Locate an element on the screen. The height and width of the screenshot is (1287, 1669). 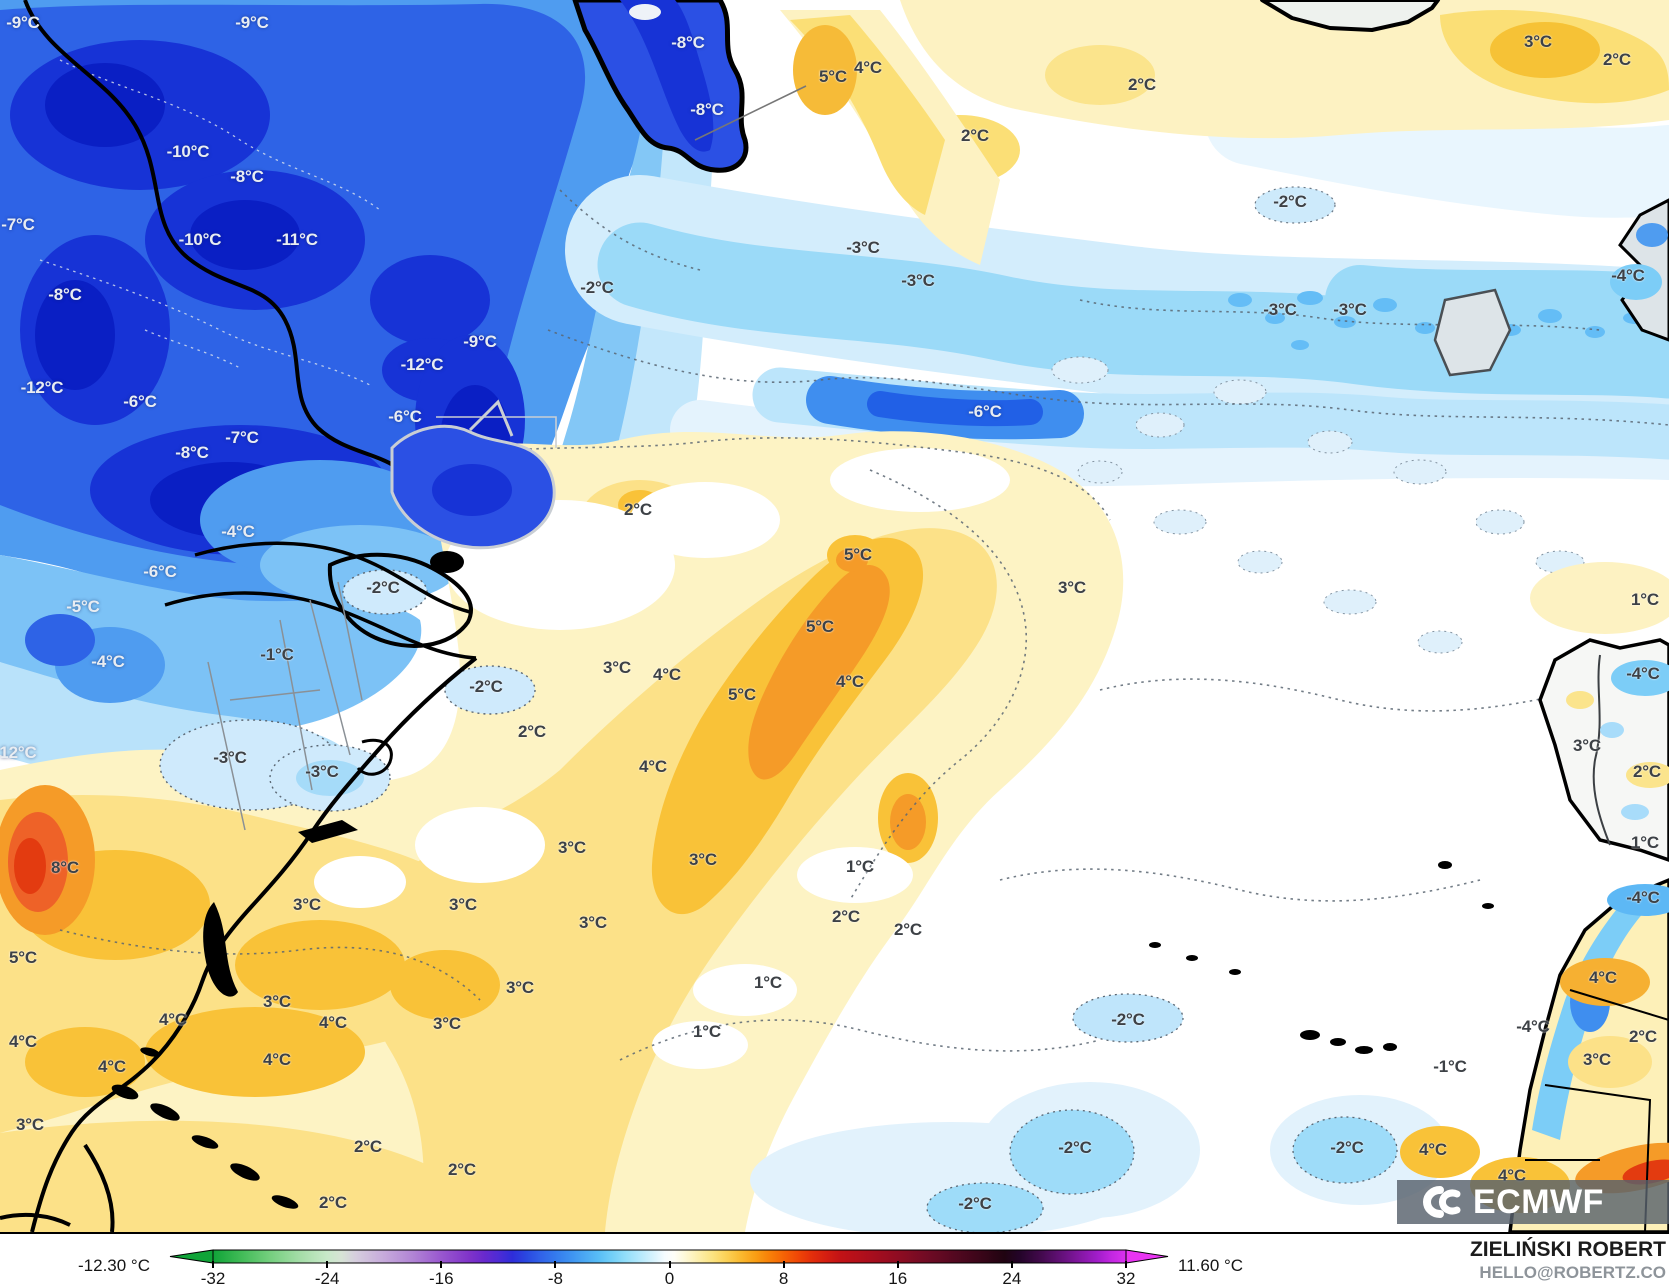
colorbar-right-arrow is located at coordinates (1147, 1256).